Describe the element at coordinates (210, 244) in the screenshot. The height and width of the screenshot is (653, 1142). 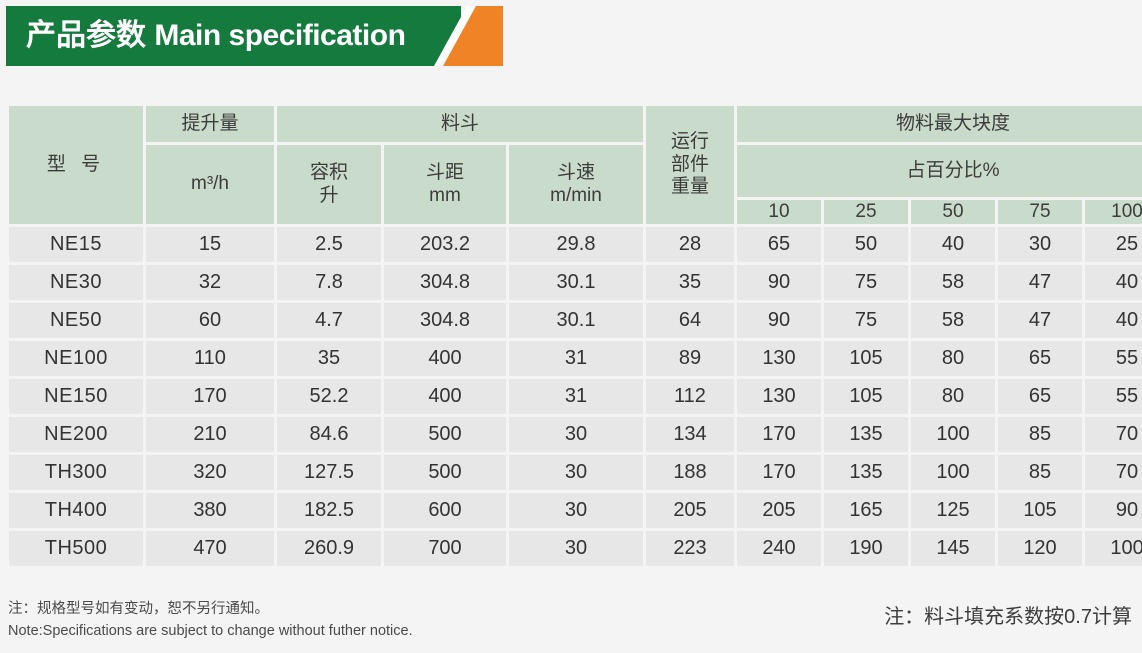
I see `cell-capacity: 15` at that location.